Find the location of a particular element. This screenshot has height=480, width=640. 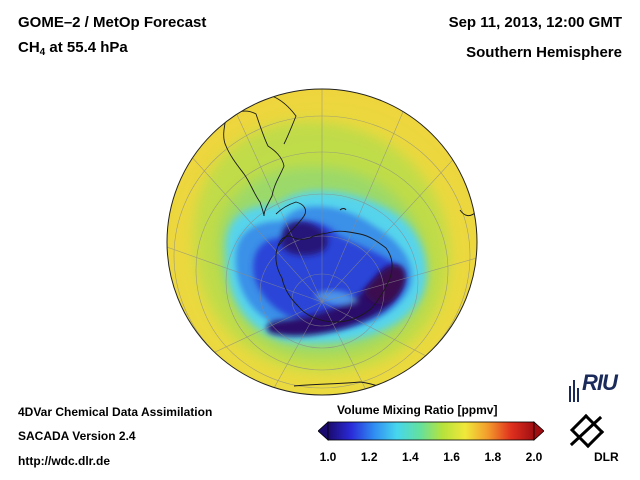

riu-logo: RIU is located at coordinates (597, 388).